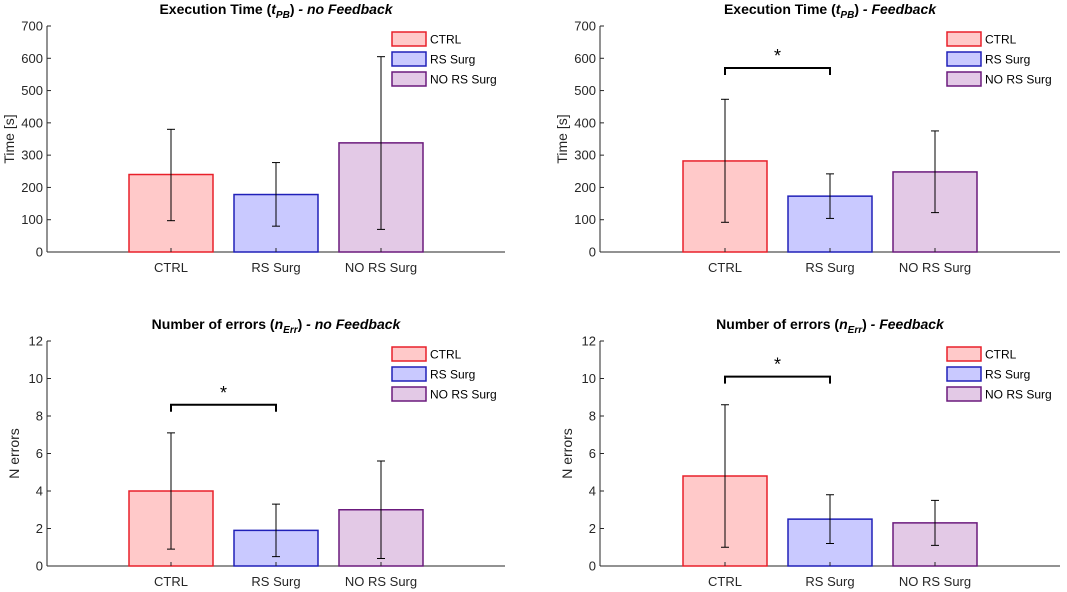  I want to click on chart-title: Number of errors (nErr) - Feedback, so click(830, 326).